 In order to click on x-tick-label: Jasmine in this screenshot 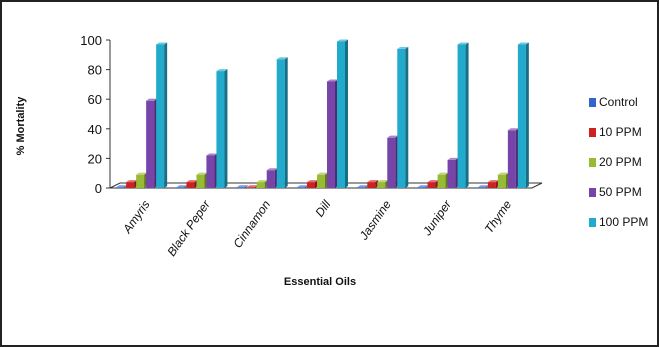, I will do `click(375, 220)`.